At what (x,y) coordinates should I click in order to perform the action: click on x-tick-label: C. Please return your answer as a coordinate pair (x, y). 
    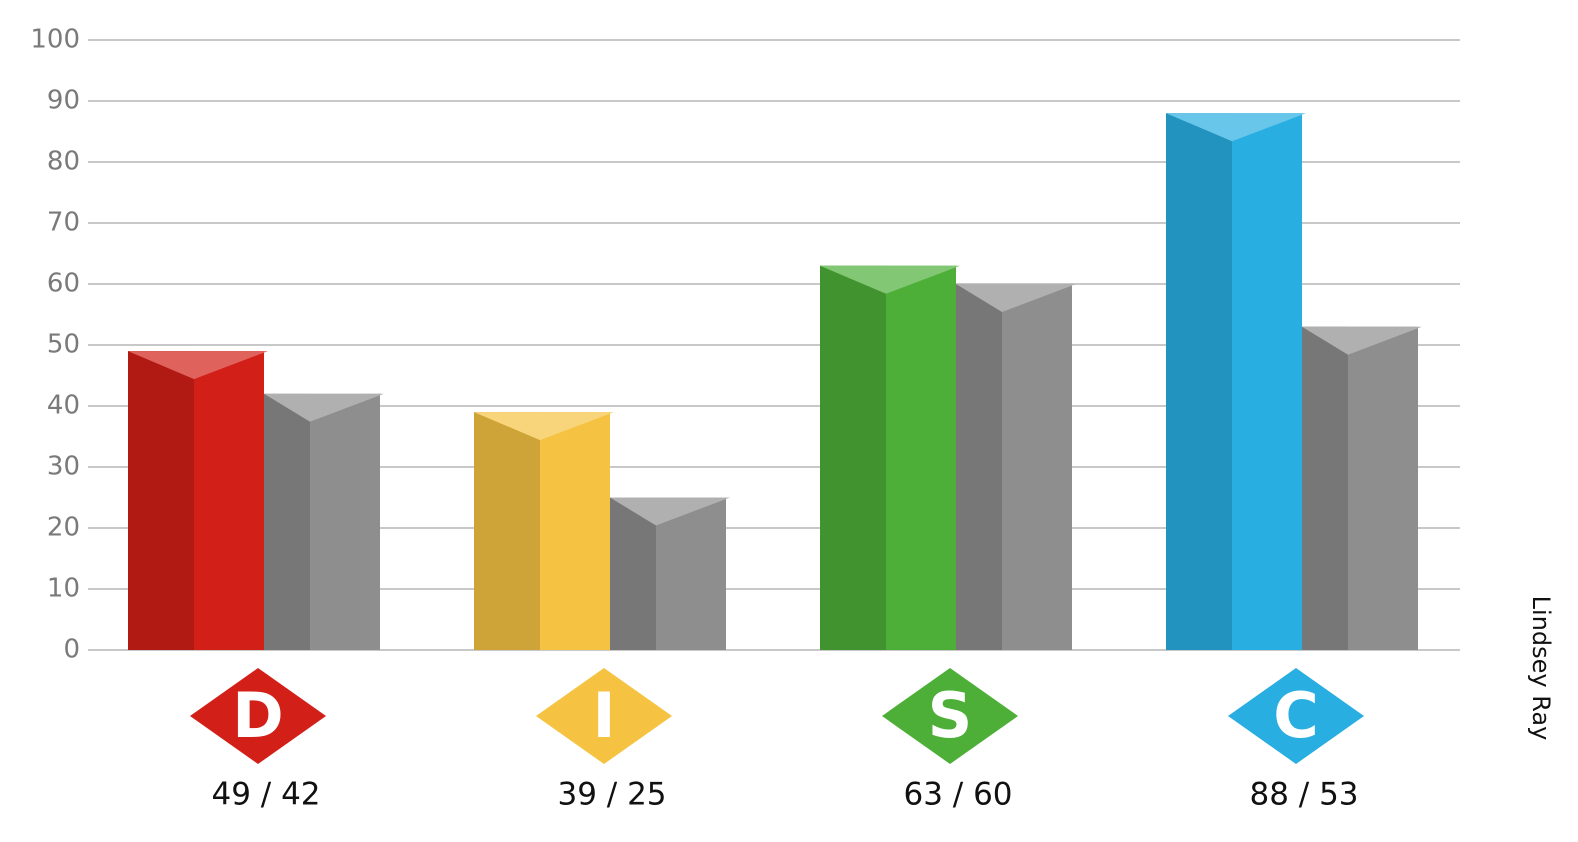
    Looking at the image, I should click on (1296, 715).